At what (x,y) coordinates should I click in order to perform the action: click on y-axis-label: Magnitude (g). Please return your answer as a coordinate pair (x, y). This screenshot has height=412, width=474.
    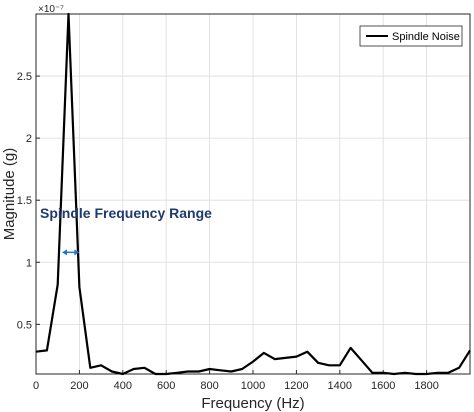
    Looking at the image, I should click on (9, 194).